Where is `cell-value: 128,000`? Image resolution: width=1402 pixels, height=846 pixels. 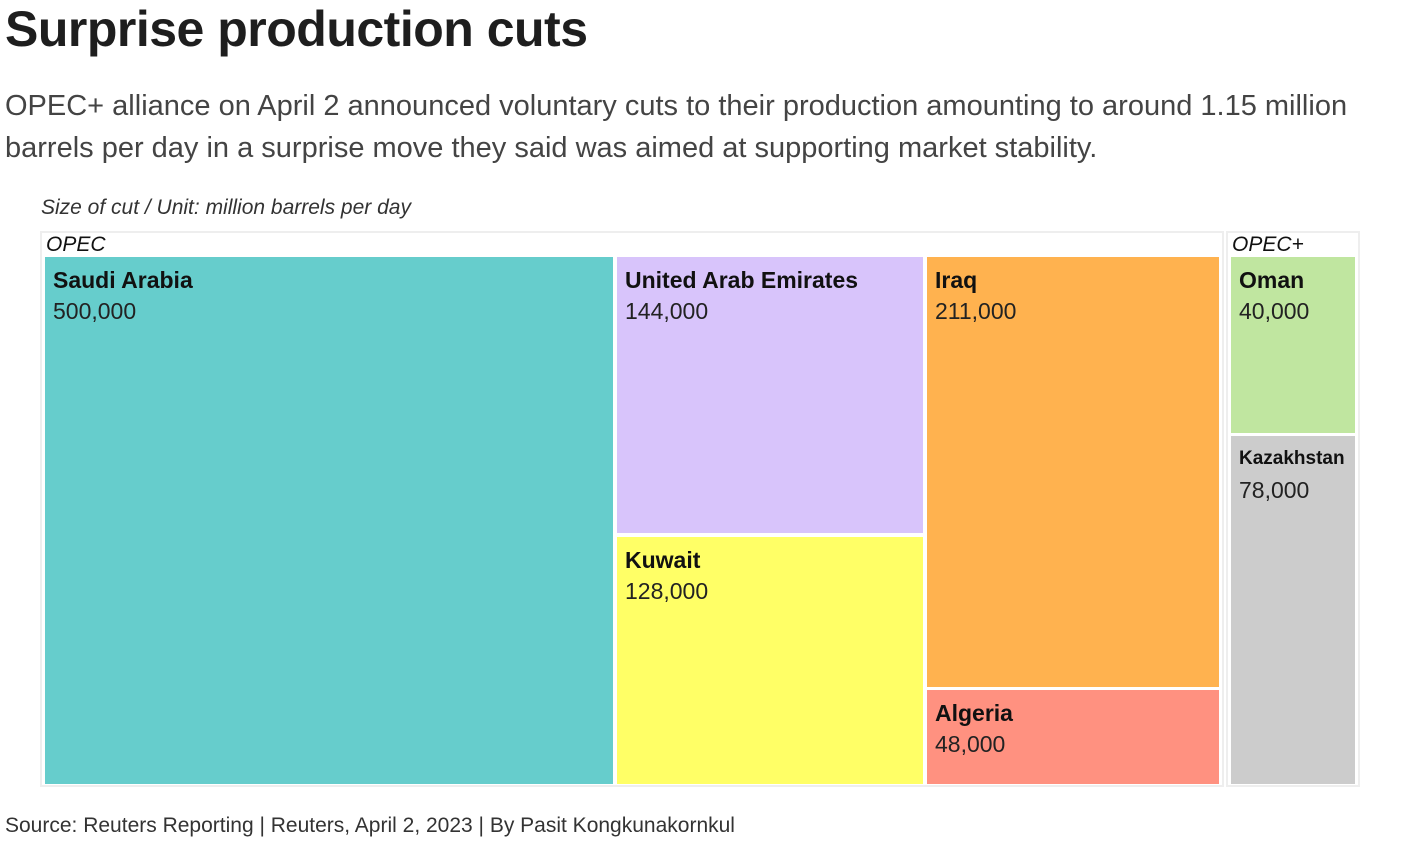
cell-value: 128,000 is located at coordinates (667, 591).